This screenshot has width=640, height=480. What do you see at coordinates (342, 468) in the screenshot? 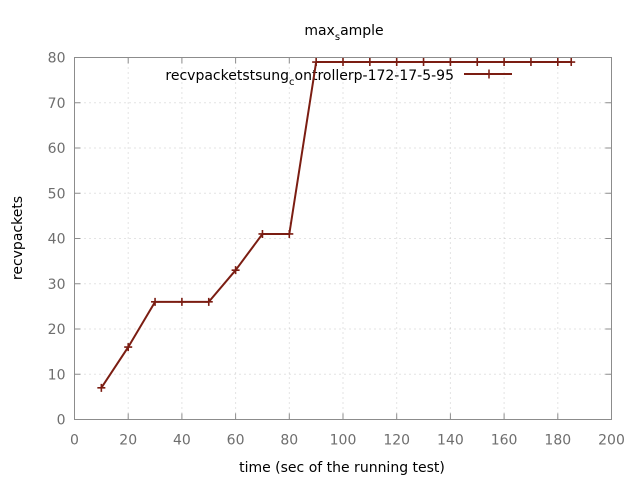
I see `x-axis-label: time (sec of the running test)` at bounding box center [342, 468].